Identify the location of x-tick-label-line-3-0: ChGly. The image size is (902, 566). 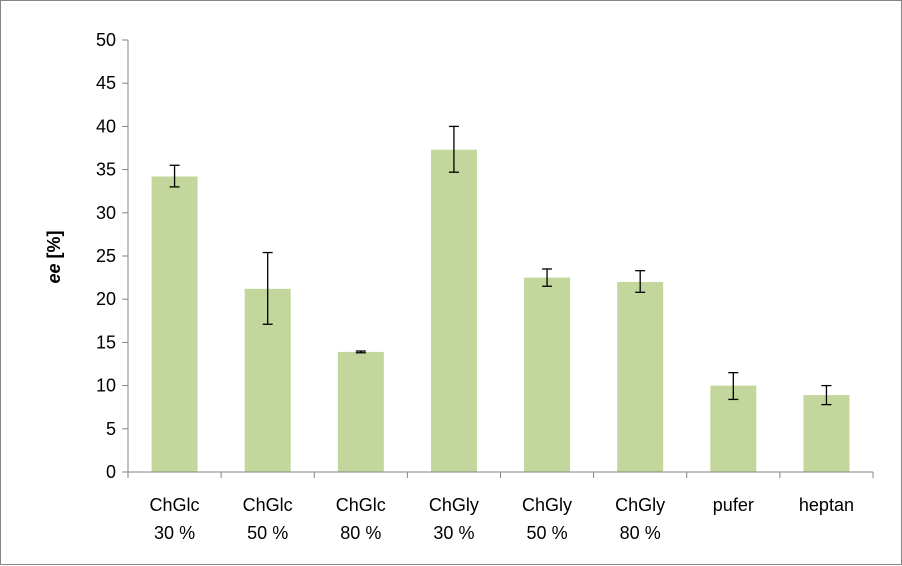
(454, 505).